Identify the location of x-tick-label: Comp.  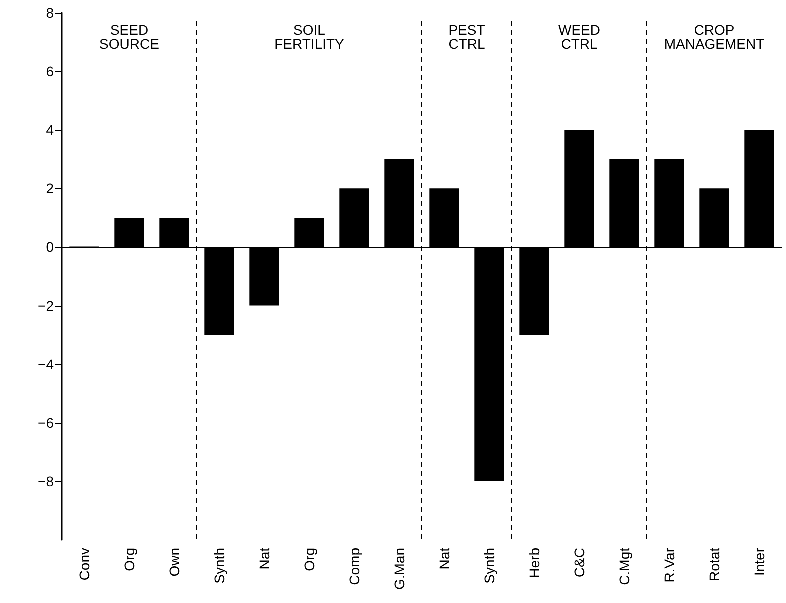
(354, 567).